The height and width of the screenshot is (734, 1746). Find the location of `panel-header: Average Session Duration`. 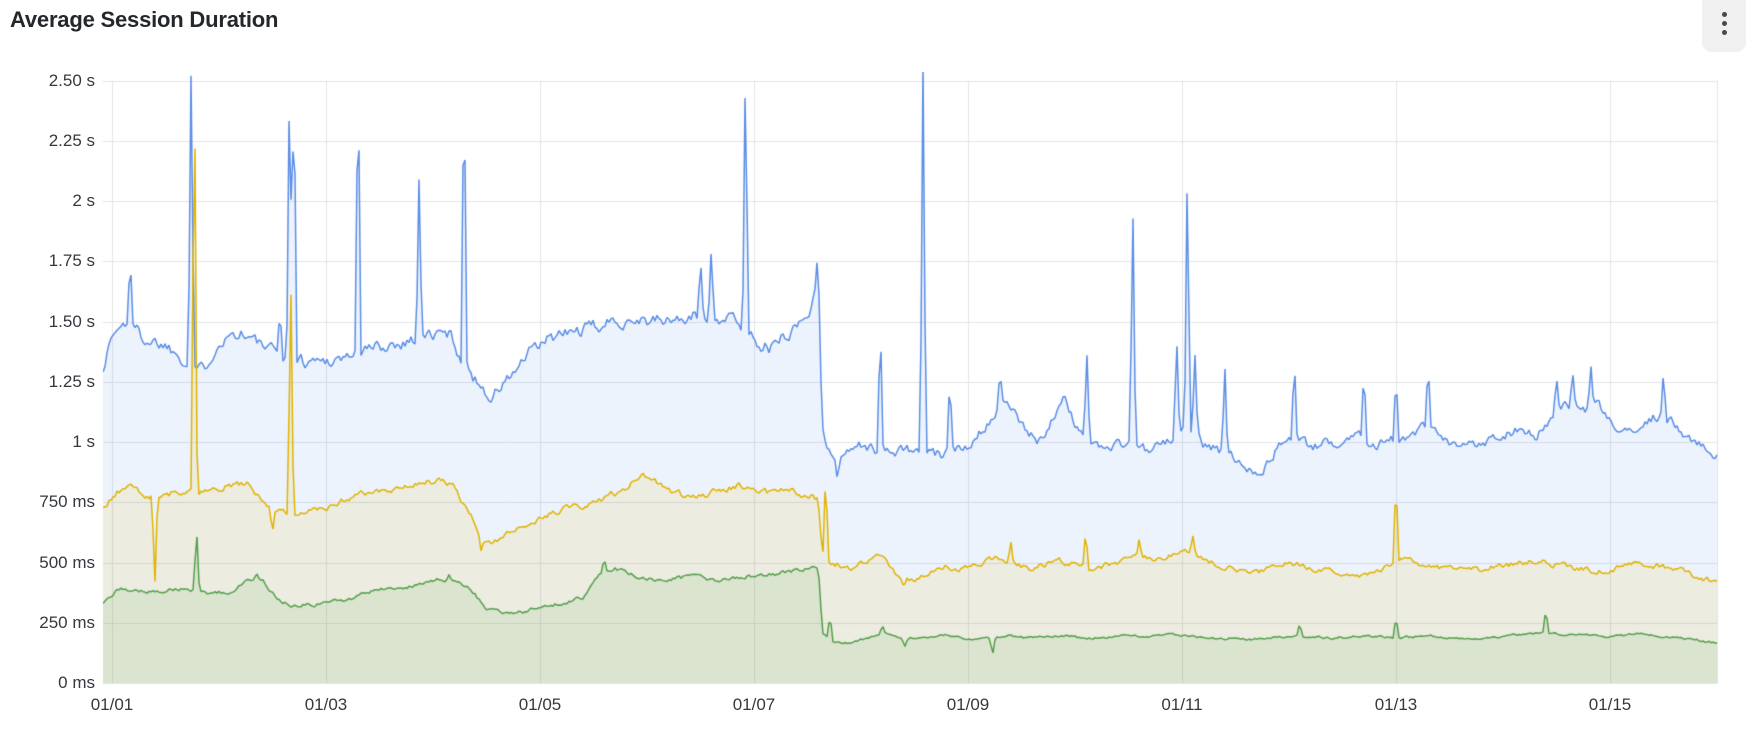

panel-header: Average Session Duration is located at coordinates (873, 26).